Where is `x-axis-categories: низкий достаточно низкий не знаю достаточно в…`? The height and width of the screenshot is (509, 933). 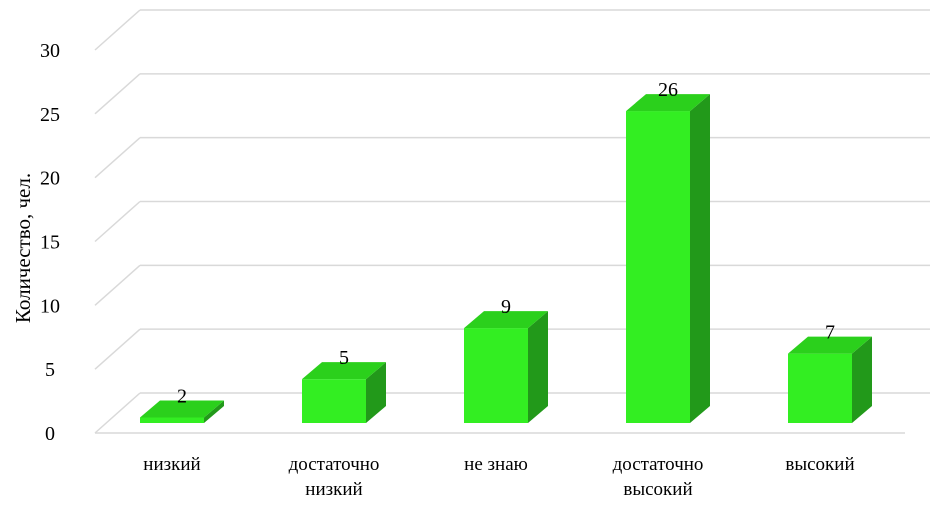 x-axis-categories: низкий достаточно низкий не знаю достаточно в… is located at coordinates (498, 477).